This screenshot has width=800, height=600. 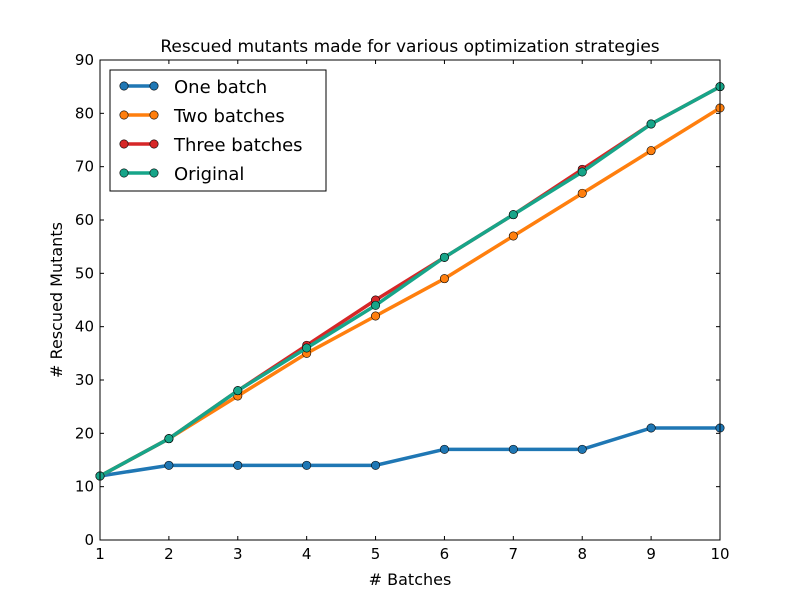 What do you see at coordinates (514, 554) in the screenshot?
I see `x-tick-label: 7` at bounding box center [514, 554].